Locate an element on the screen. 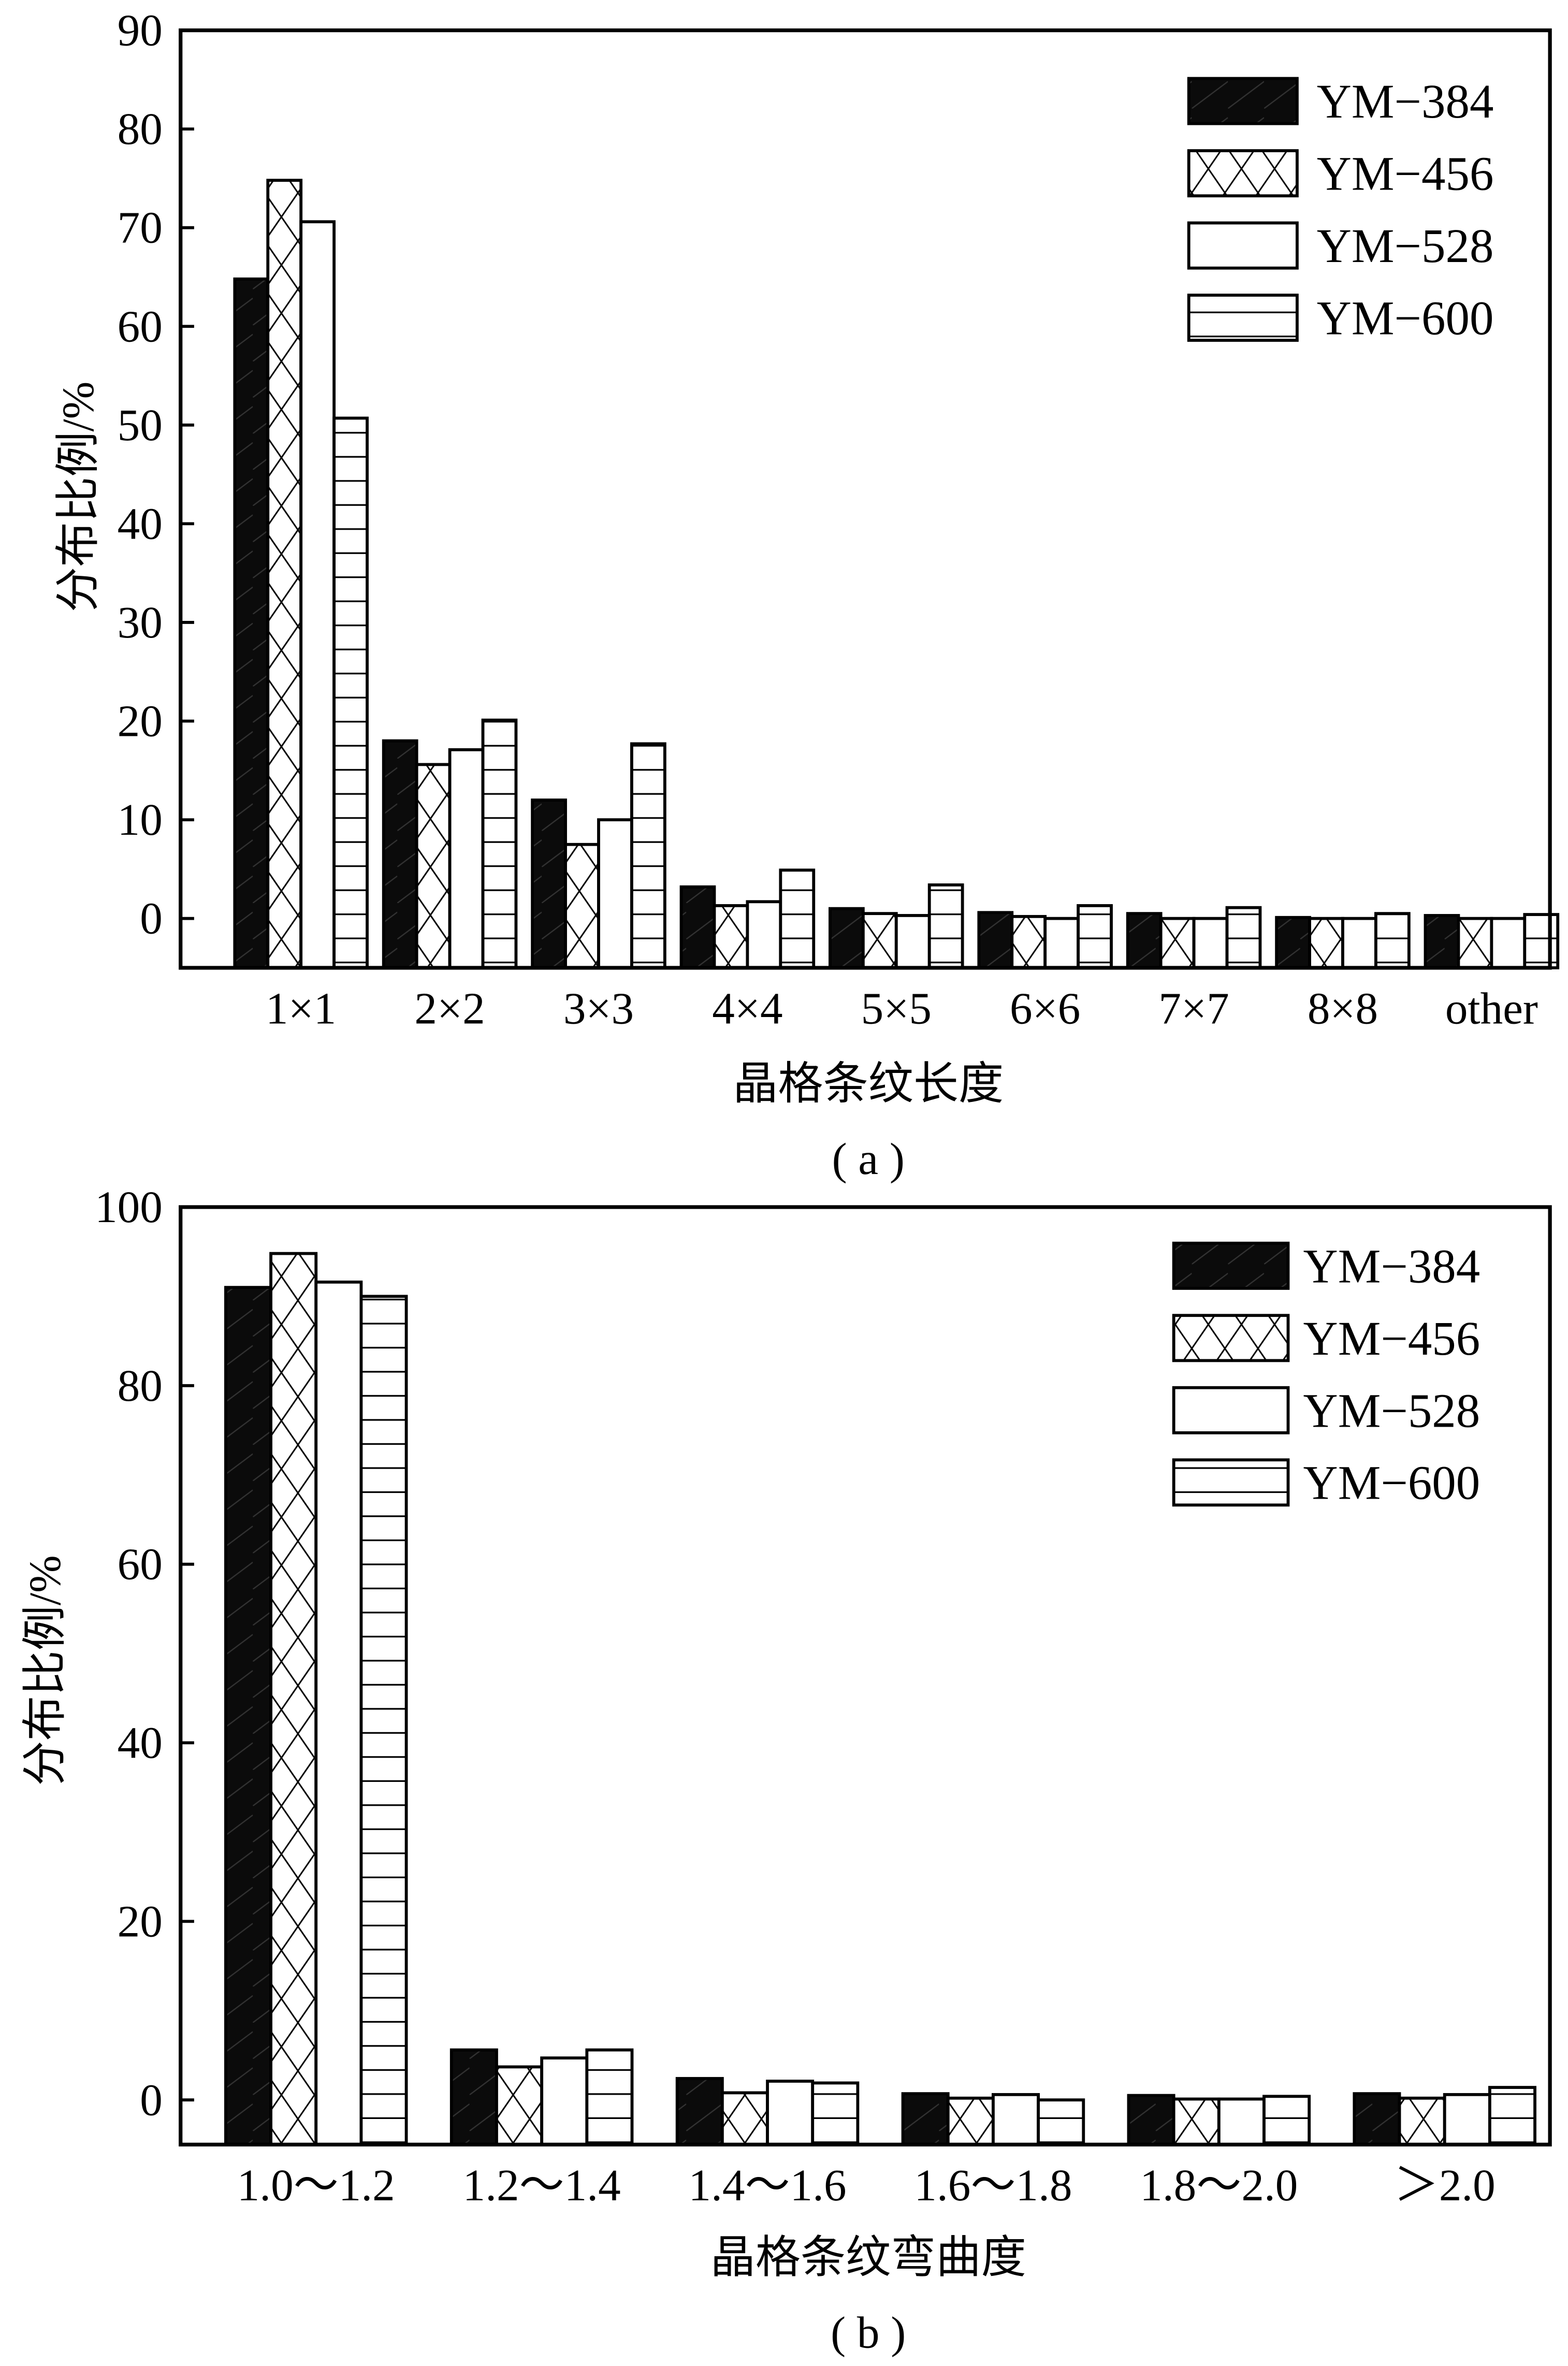 This screenshot has width=1568, height=2366. y-tick-label: 90 is located at coordinates (140, 30).